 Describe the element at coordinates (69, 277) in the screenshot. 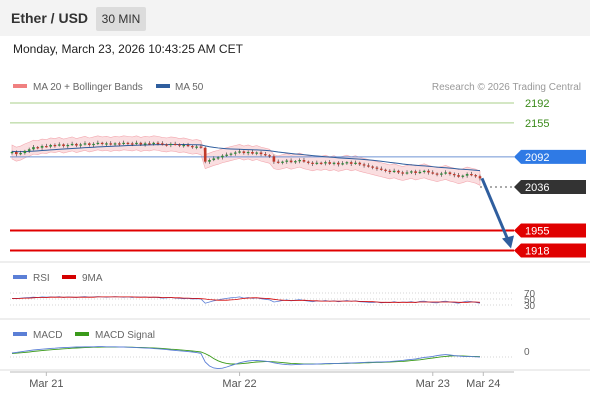

I see `legend-swatch-rsi-ma` at that location.